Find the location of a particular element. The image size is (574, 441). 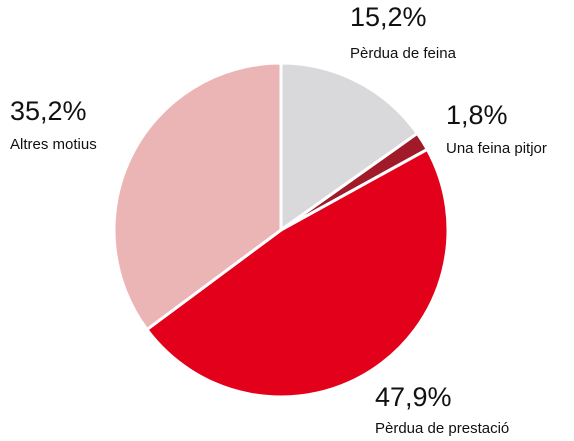

value-label: 15,2% is located at coordinates (388, 17).